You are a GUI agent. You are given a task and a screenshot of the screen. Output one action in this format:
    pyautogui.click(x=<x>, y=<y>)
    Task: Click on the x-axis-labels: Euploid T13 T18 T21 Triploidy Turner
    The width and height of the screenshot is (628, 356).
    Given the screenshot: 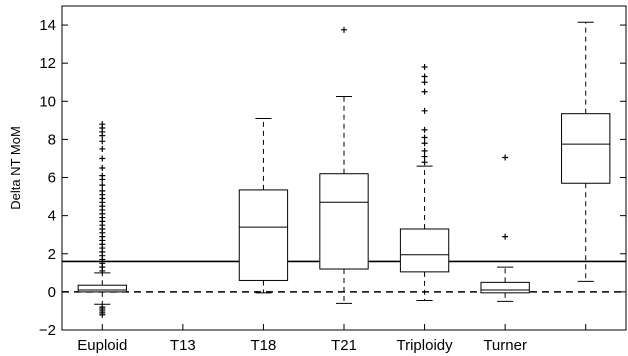 What is the action you would take?
    pyautogui.click(x=332, y=339)
    